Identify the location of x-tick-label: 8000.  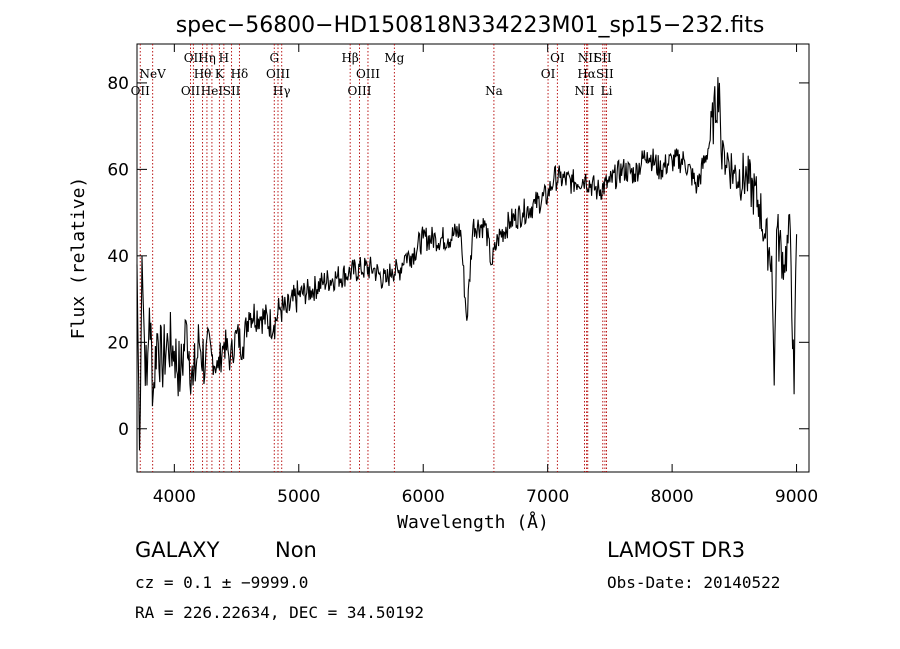
(671, 497).